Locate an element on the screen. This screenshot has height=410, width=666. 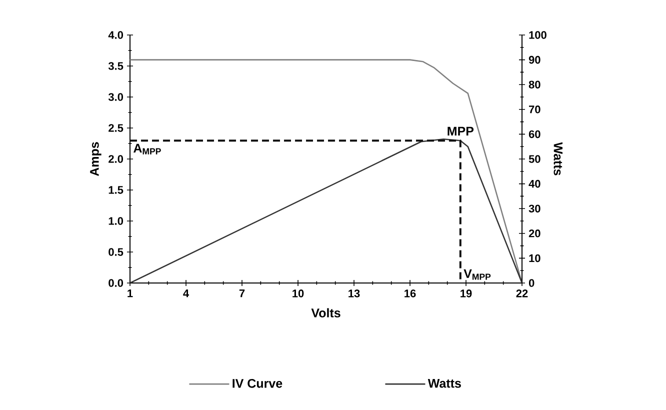
y2-tick-label: 30 is located at coordinates (534, 208).